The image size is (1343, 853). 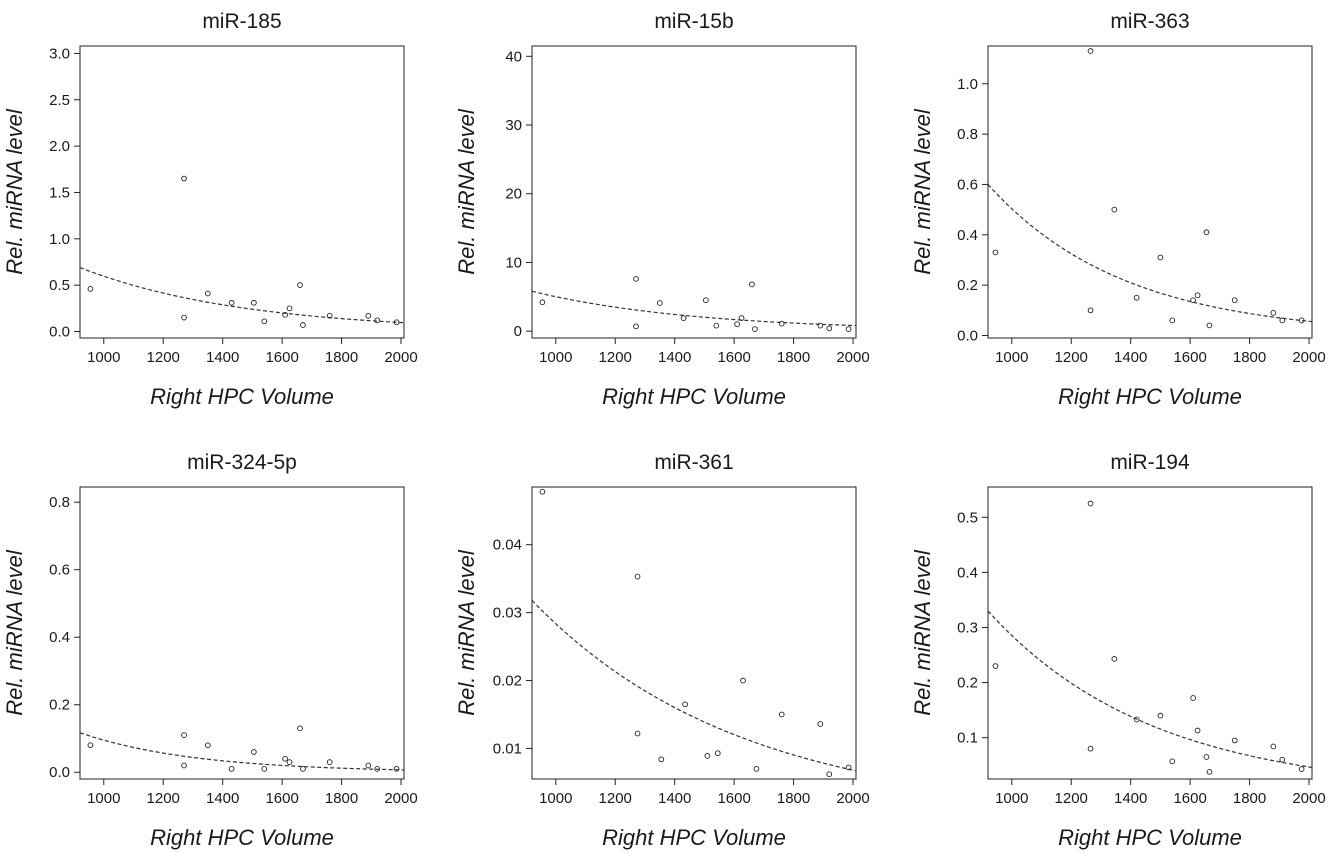 I want to click on panel-title: miR-361, so click(x=693, y=462).